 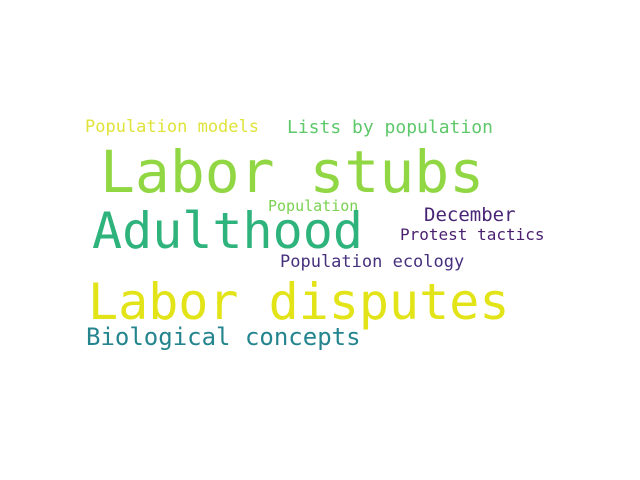 I want to click on word-labor-disputes: Labor disputes, so click(x=299, y=302).